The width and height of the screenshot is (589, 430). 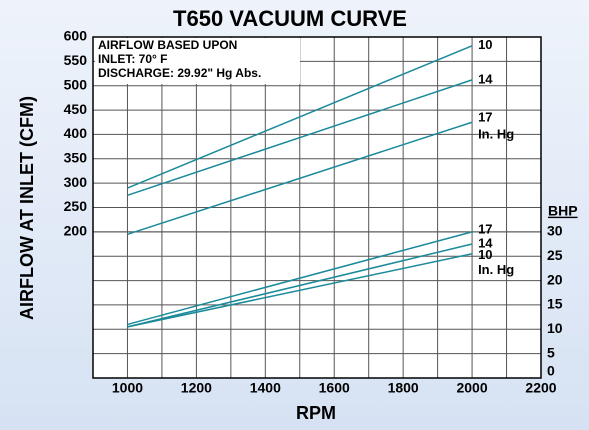 I want to click on y2-axis-title: BHP, so click(x=563, y=211).